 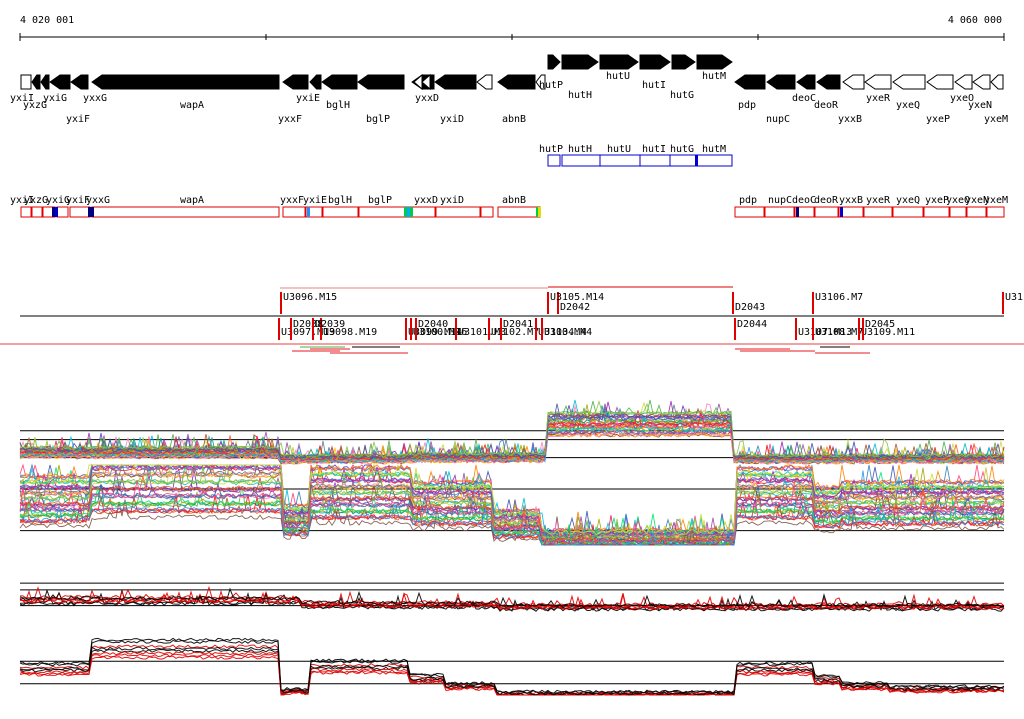 I want to click on transcript-label: yxxD, so click(x=426, y=200).